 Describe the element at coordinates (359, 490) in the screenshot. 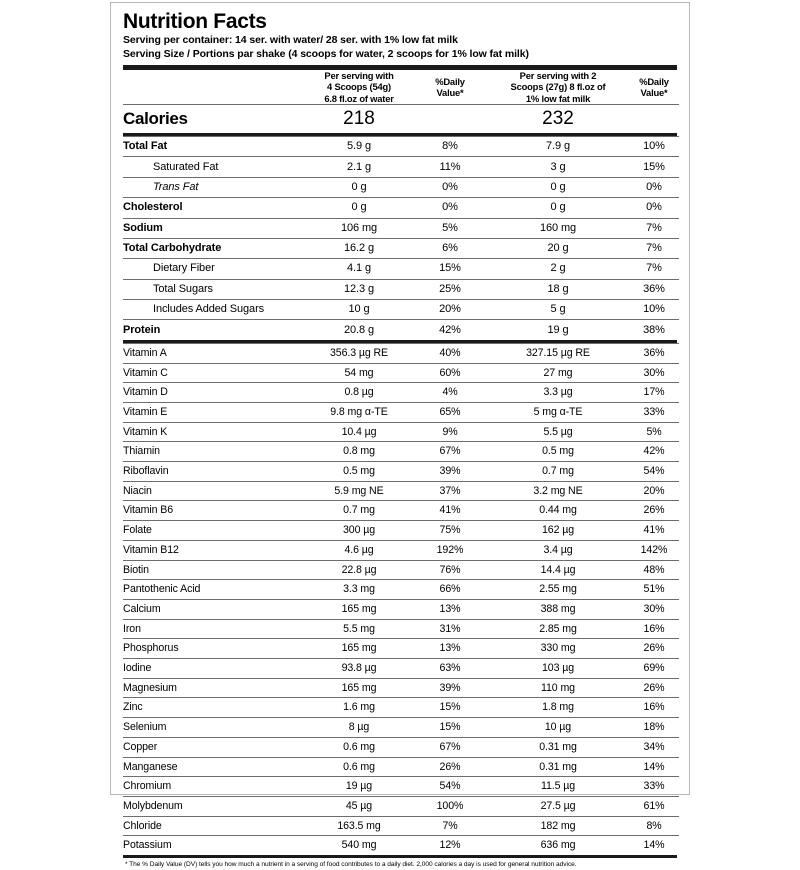

I see `micronutrient-value-water: 5.9 mg NE` at that location.